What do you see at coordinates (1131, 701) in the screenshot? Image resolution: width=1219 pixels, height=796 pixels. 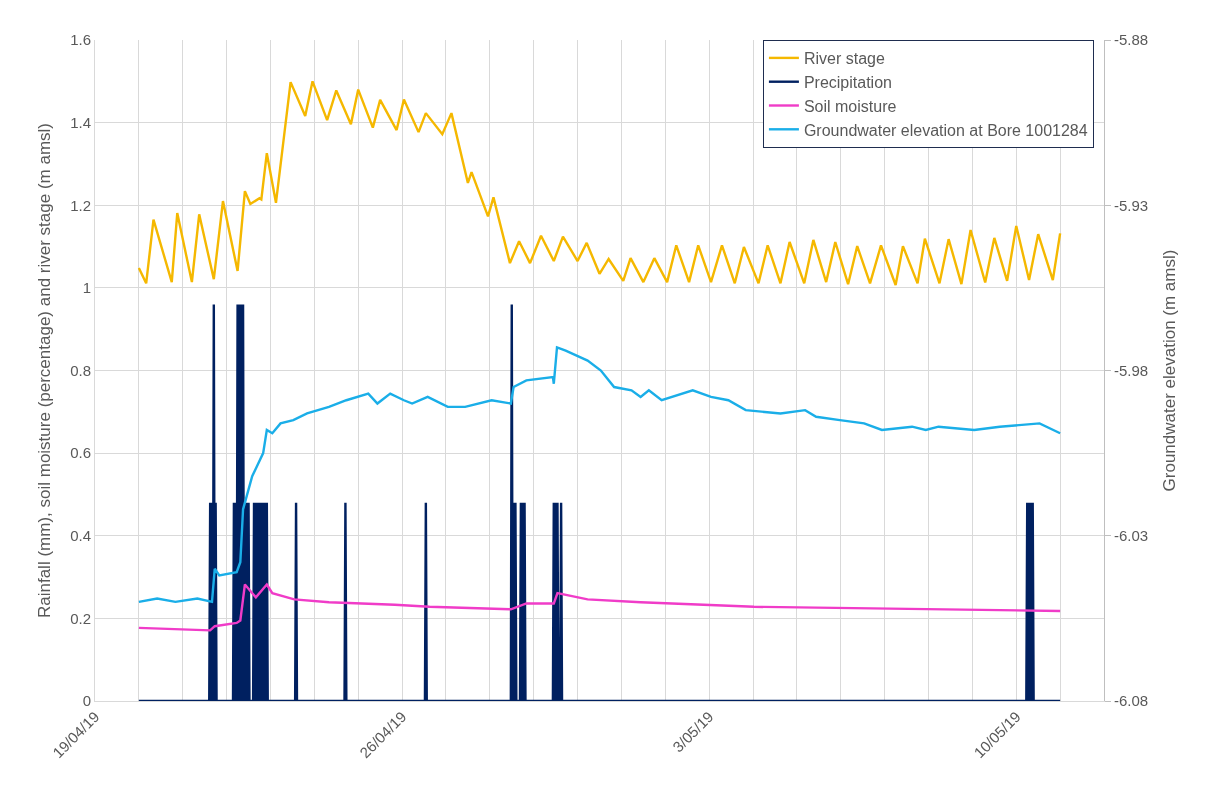 I see `y2-tick-label: -6.08` at bounding box center [1131, 701].